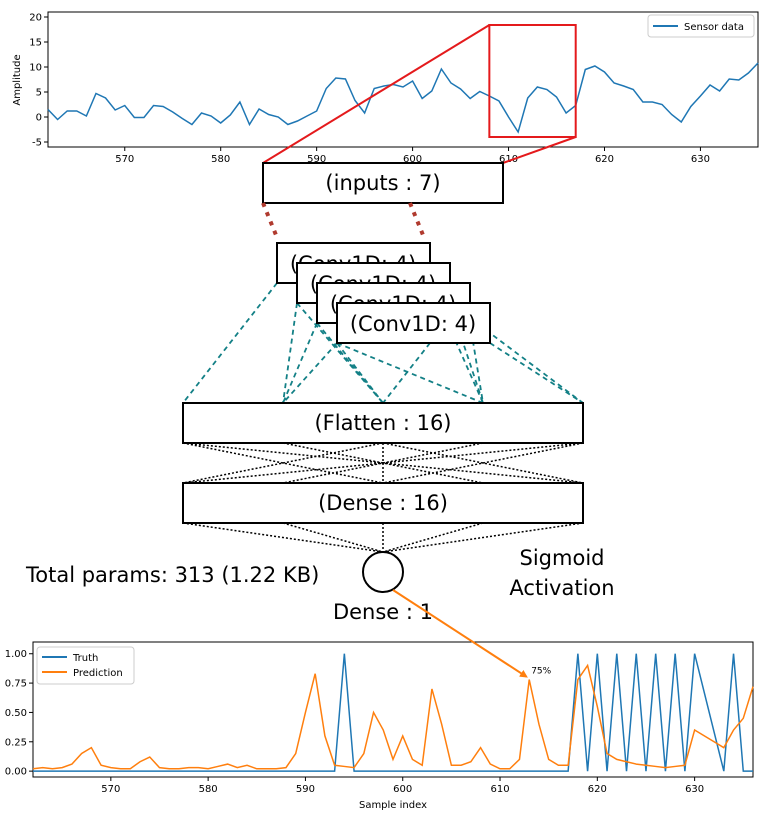  I want to click on y-tick-label: -5, so click(37, 143).